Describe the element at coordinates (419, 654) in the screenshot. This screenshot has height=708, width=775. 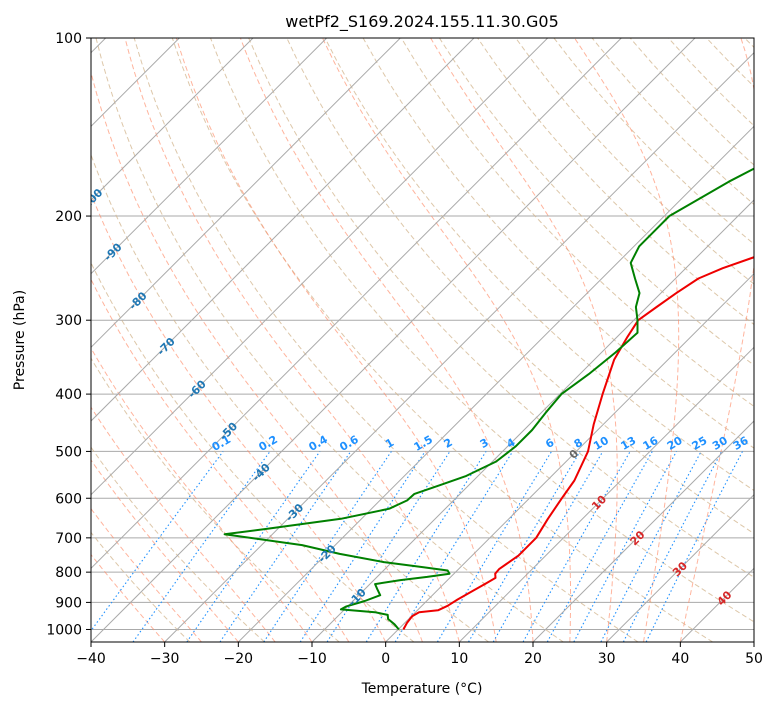
I see `x-axis-ticks: −40 −30 −20 −10 0 10 20 30 40 50` at that location.